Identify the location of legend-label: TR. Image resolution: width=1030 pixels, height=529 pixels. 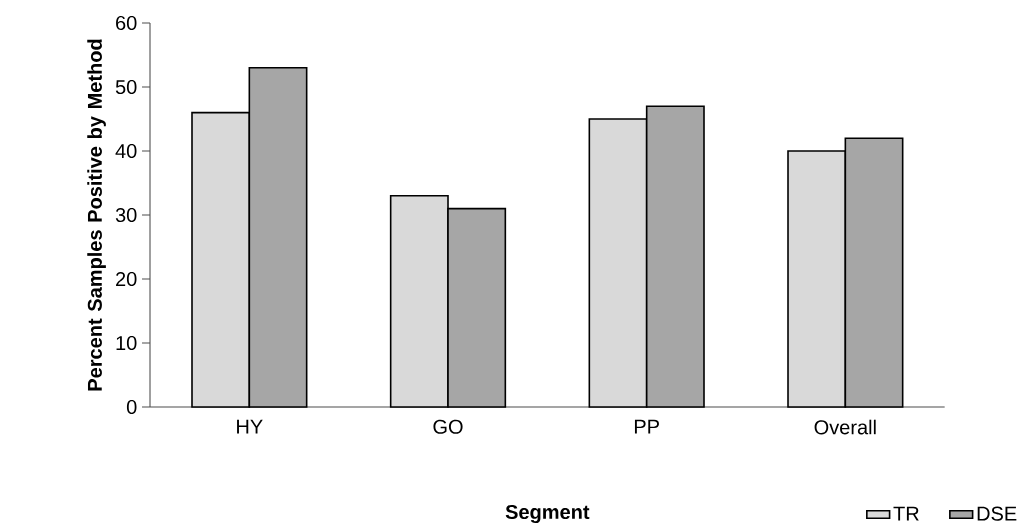
(906, 513).